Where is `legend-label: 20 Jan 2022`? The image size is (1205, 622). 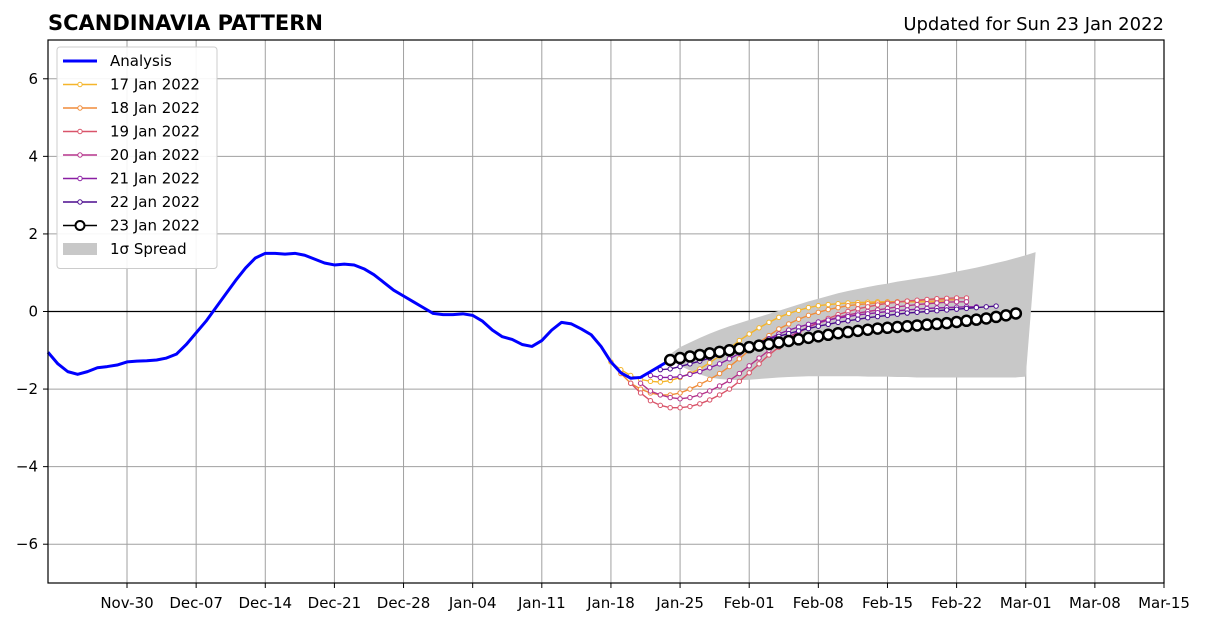
legend-label: 20 Jan 2022 is located at coordinates (155, 155).